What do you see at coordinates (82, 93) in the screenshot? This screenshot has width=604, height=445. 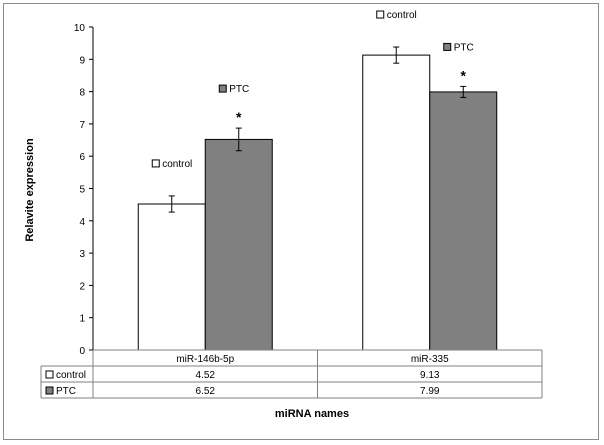 I see `y-tick-label: 8` at bounding box center [82, 93].